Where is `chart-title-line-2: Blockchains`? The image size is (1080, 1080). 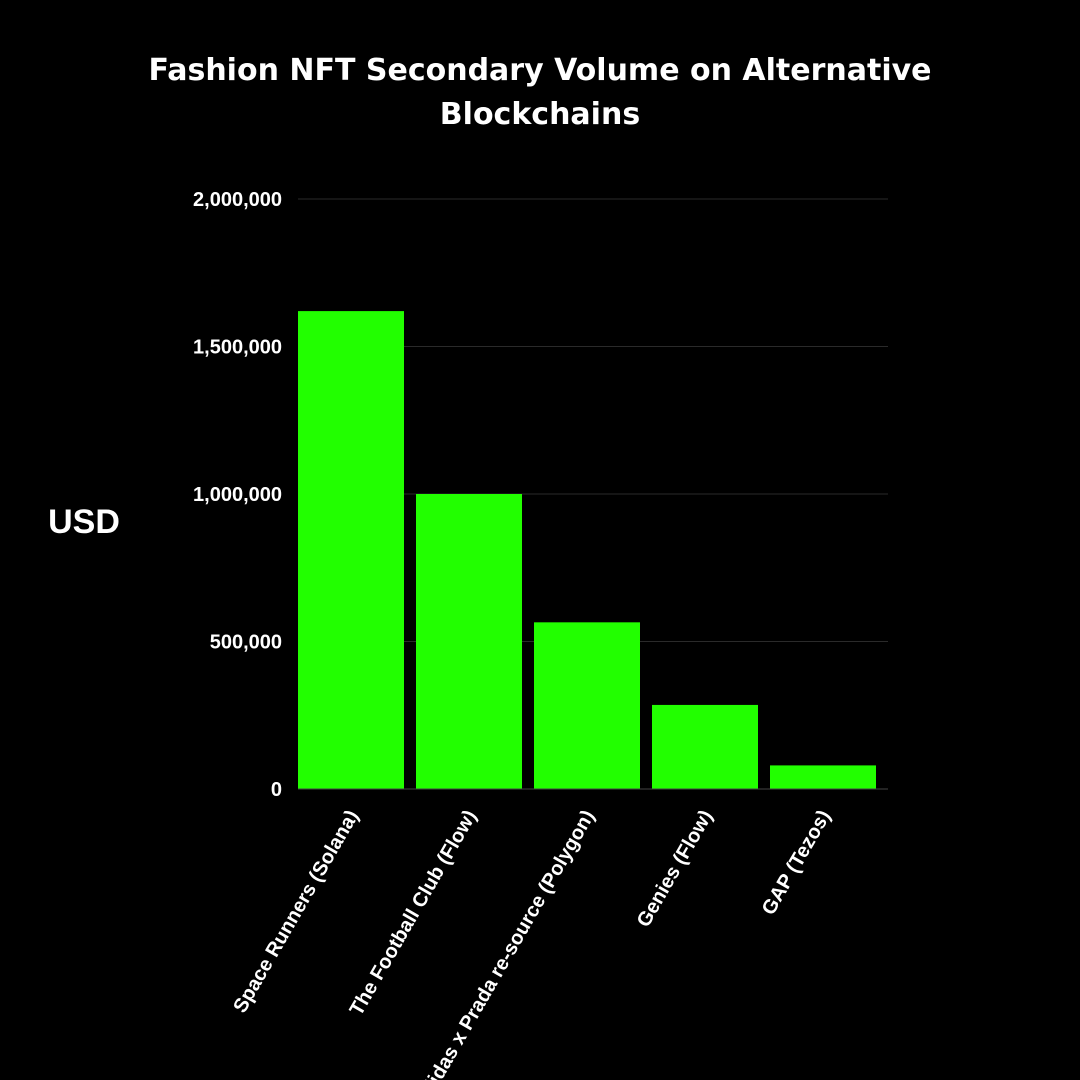 chart-title-line-2: Blockchains is located at coordinates (540, 114).